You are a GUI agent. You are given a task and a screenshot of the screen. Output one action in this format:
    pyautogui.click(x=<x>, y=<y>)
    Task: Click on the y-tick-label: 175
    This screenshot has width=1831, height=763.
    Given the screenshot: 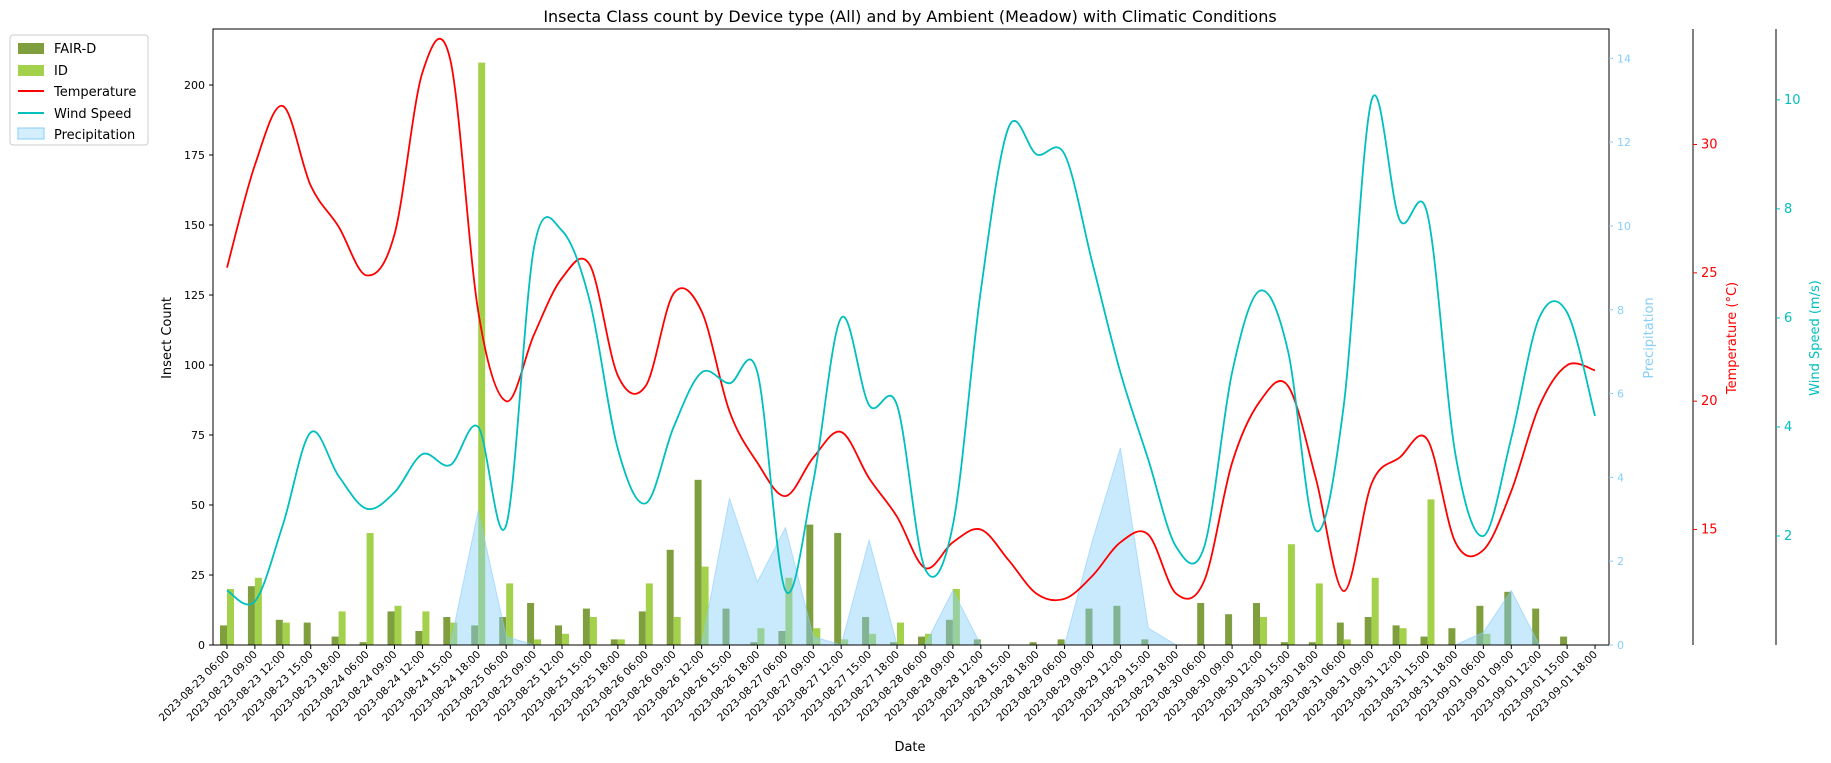 What is the action you would take?
    pyautogui.click(x=194, y=155)
    